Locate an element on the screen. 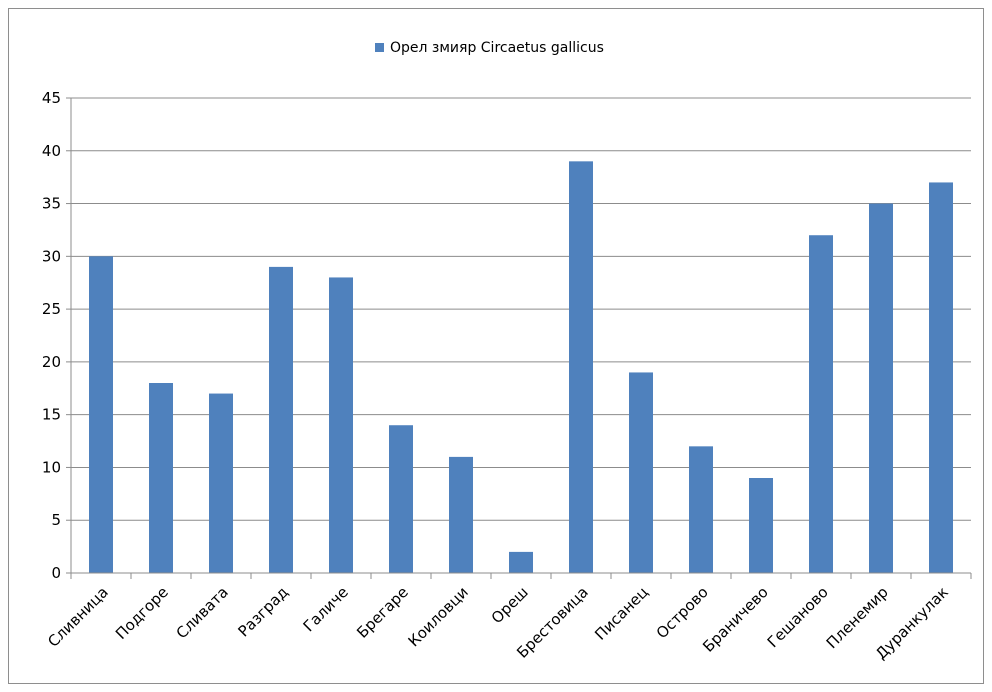 The image size is (992, 692). x-category-label: Коиловци is located at coordinates (438, 616).